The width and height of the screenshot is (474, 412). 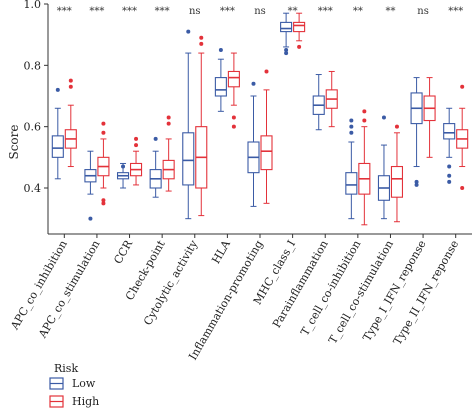 What do you see at coordinates (260, 235) in the screenshot?
I see `x-axis` at bounding box center [260, 235].